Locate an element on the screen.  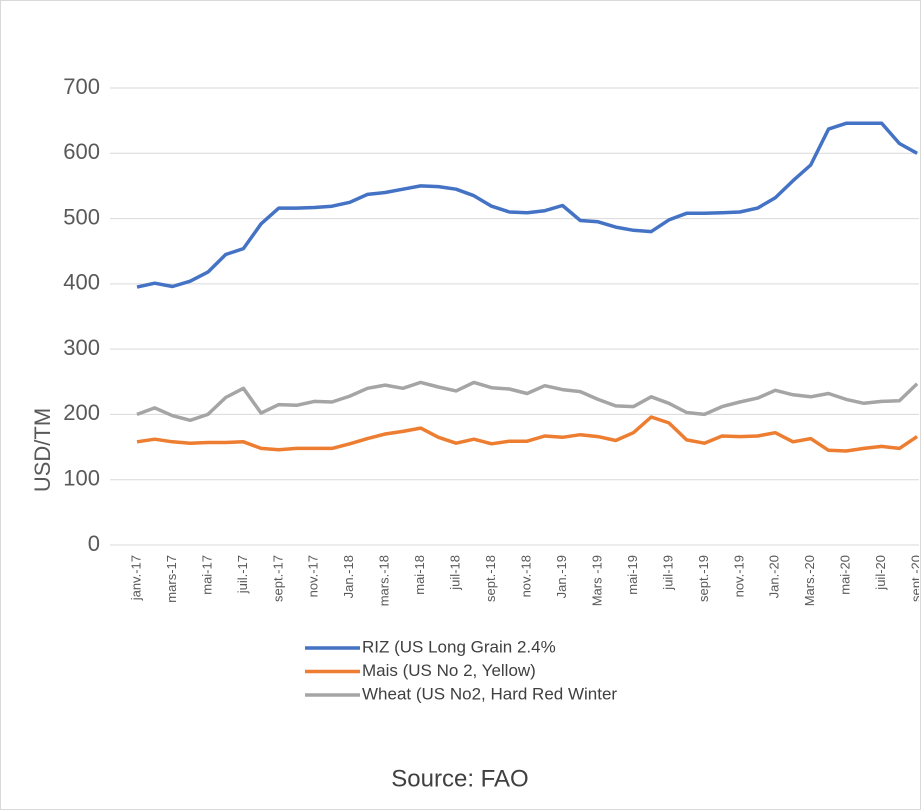
y-tick-label: 500 is located at coordinates (81, 216).